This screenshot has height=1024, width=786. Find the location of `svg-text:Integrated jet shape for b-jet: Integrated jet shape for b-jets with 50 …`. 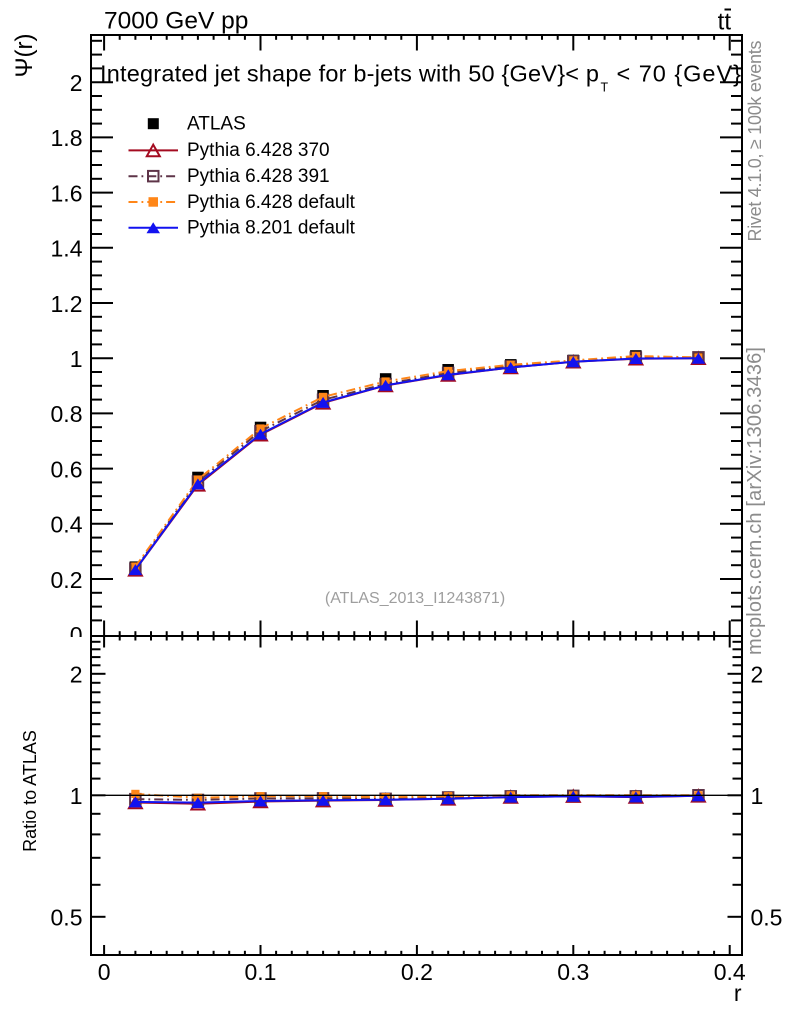

svg-text:Integrated jet shape for b-jet: Integrated jet shape for b-jets with 50 … is located at coordinates (349, 74).